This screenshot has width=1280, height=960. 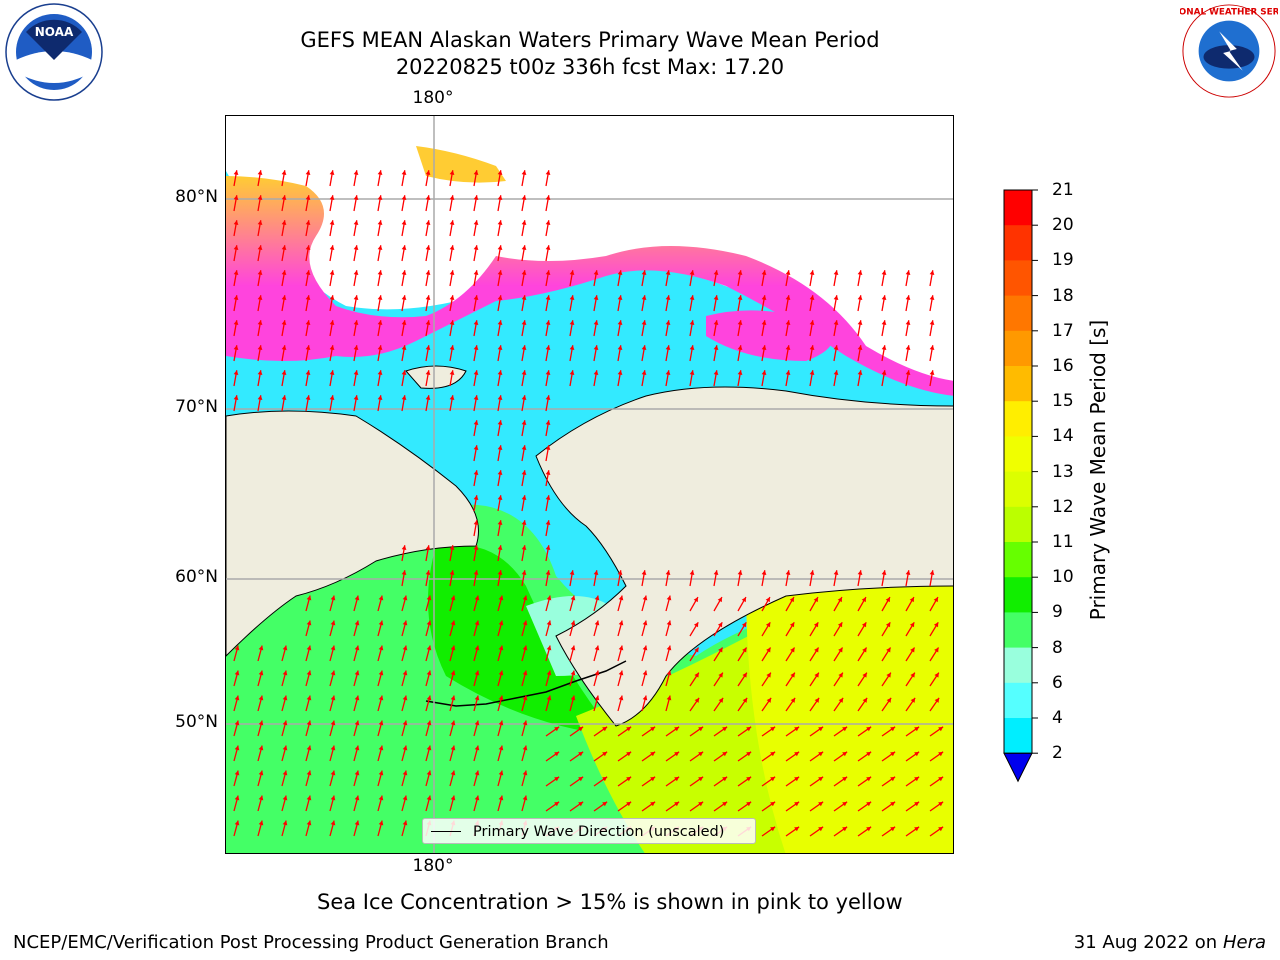 What do you see at coordinates (1057, 682) in the screenshot?
I see `colorbar-tick-label: 6` at bounding box center [1057, 682].